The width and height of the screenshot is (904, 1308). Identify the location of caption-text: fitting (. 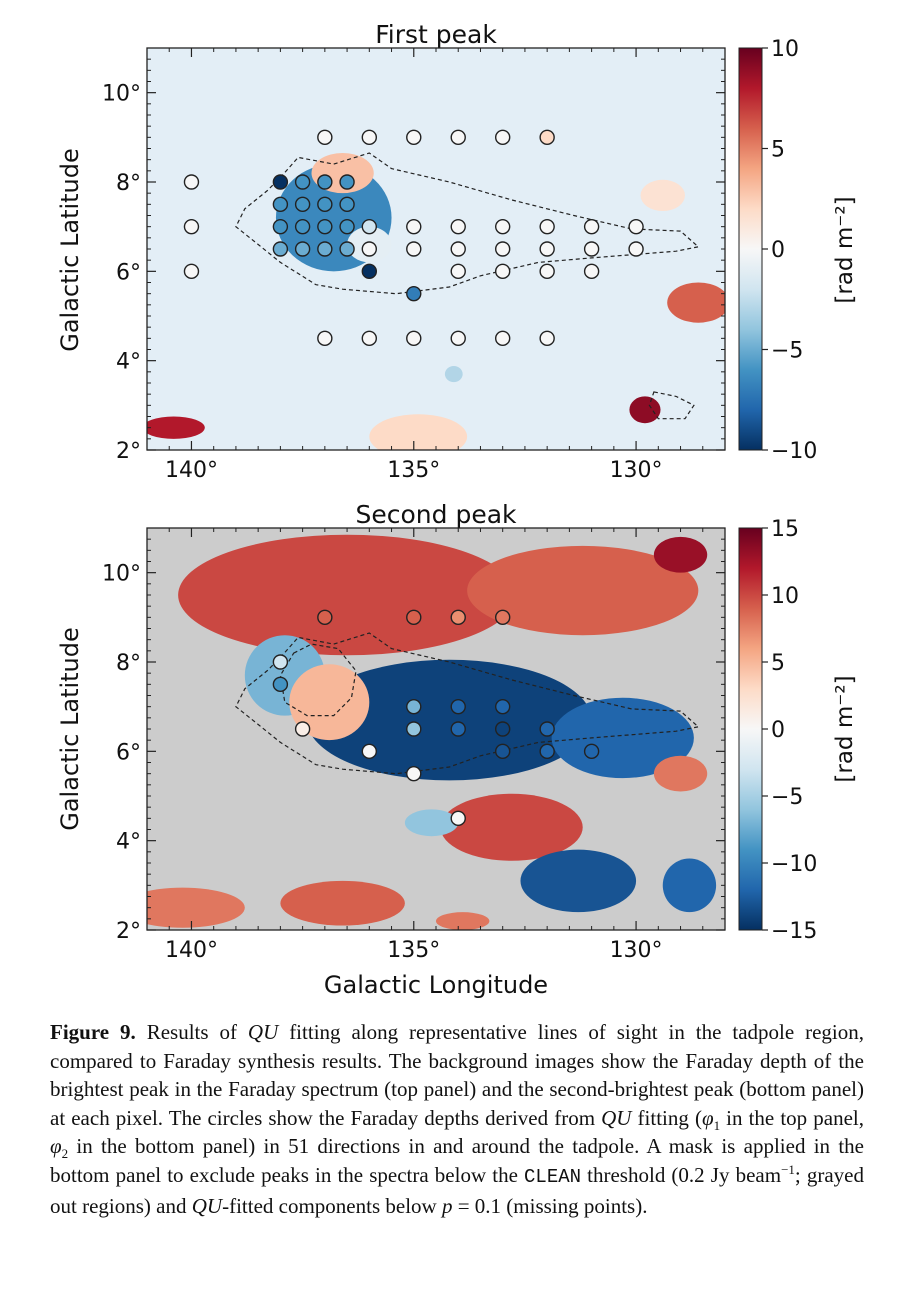
(666, 1117).